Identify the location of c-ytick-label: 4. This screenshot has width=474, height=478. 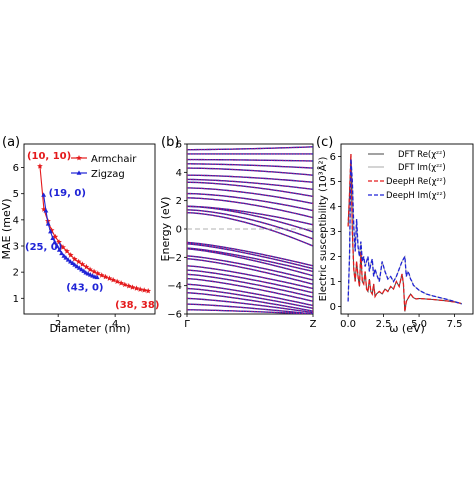
(333, 207).